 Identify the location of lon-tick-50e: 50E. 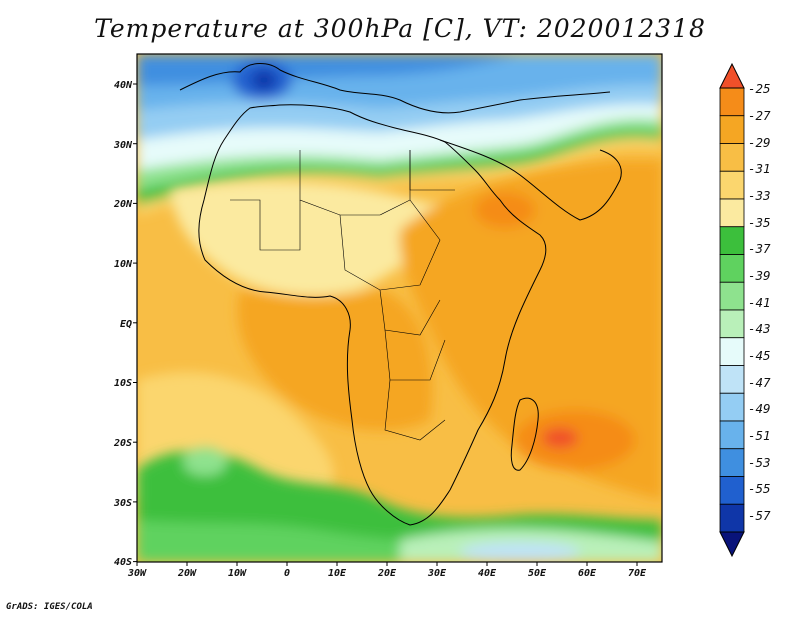
(537, 573).